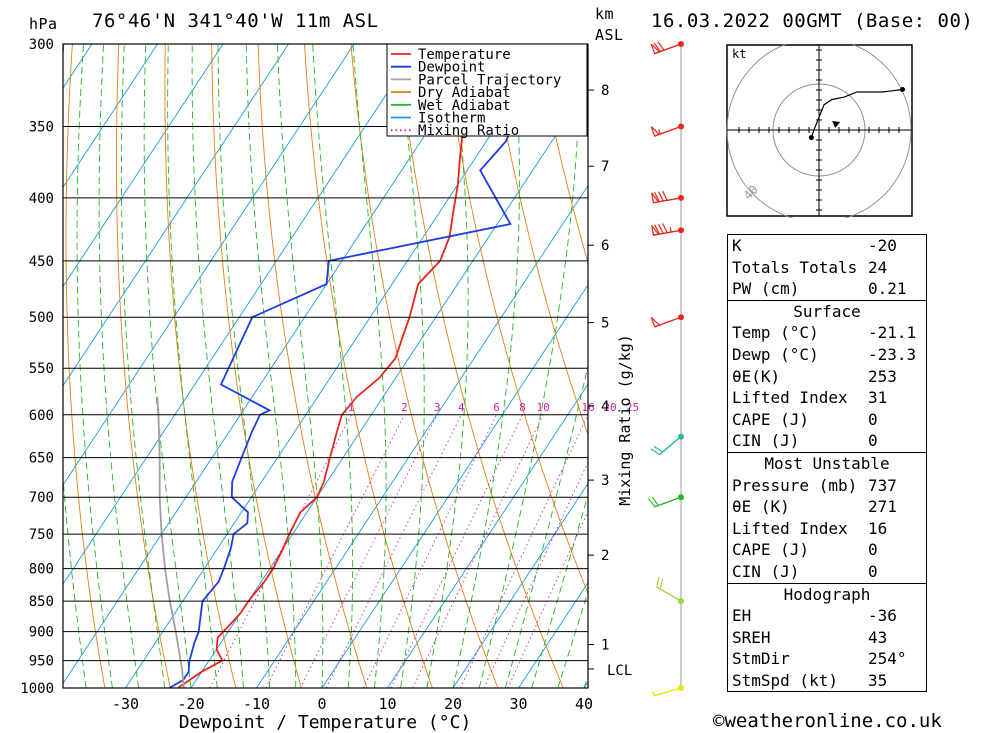 This screenshot has width=1000, height=733. Describe the element at coordinates (605, 481) in the screenshot. I see `km-tick-label: 3` at that location.